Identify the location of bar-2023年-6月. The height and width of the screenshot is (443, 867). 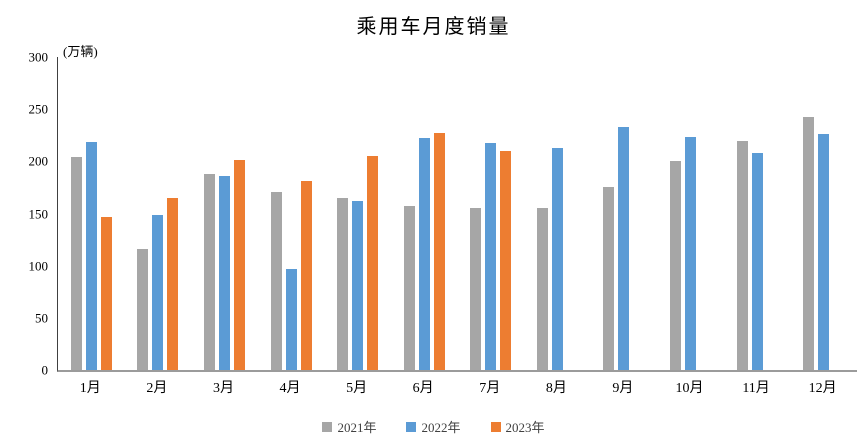
(439, 251).